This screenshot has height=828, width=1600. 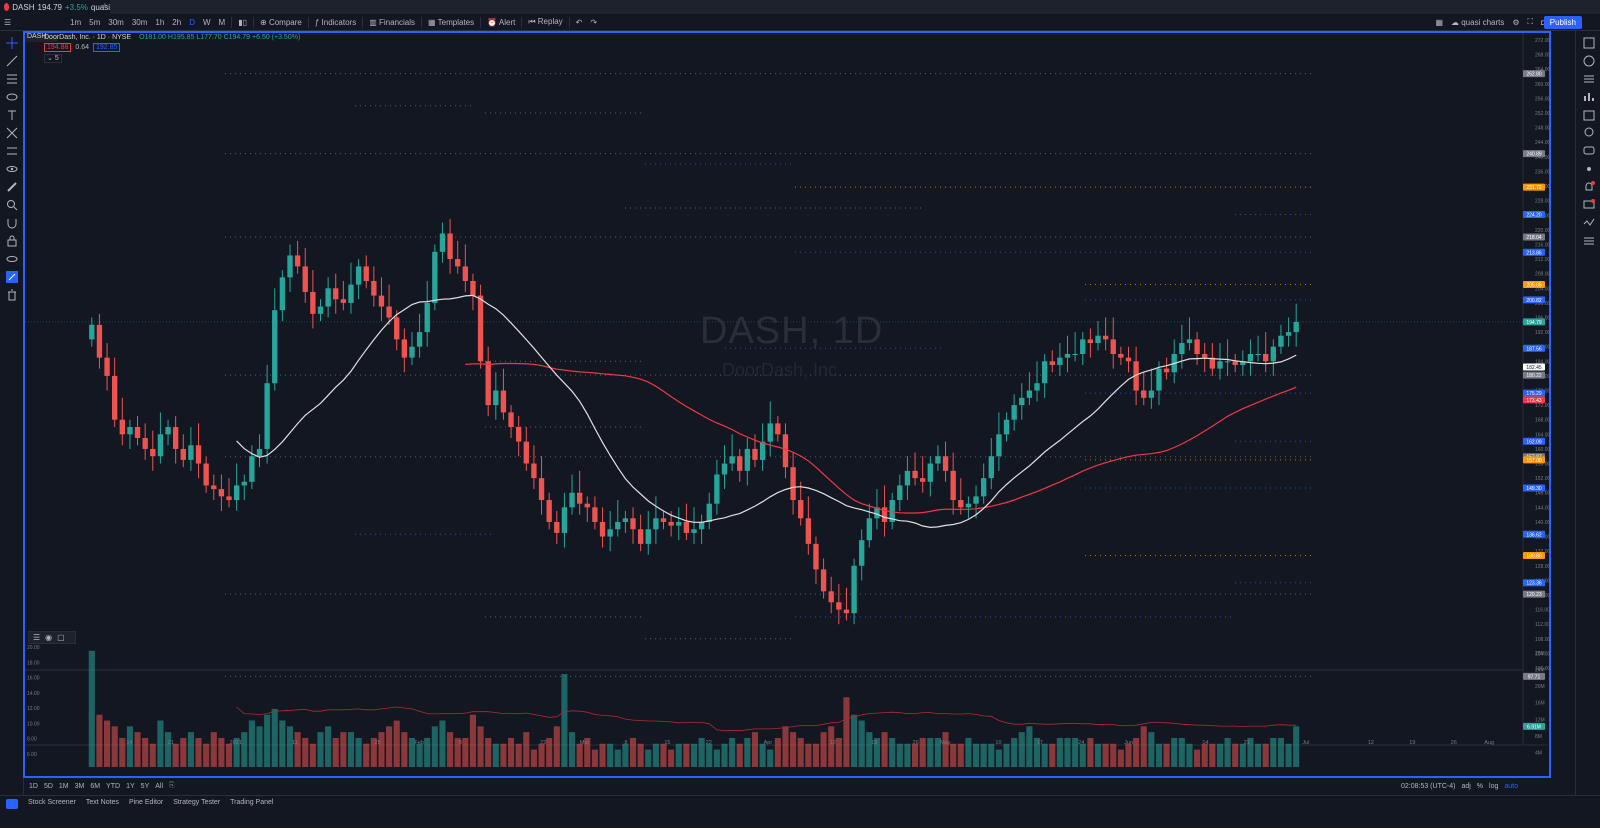 I want to click on financials-button: ▥ Financials, so click(x=392, y=22).